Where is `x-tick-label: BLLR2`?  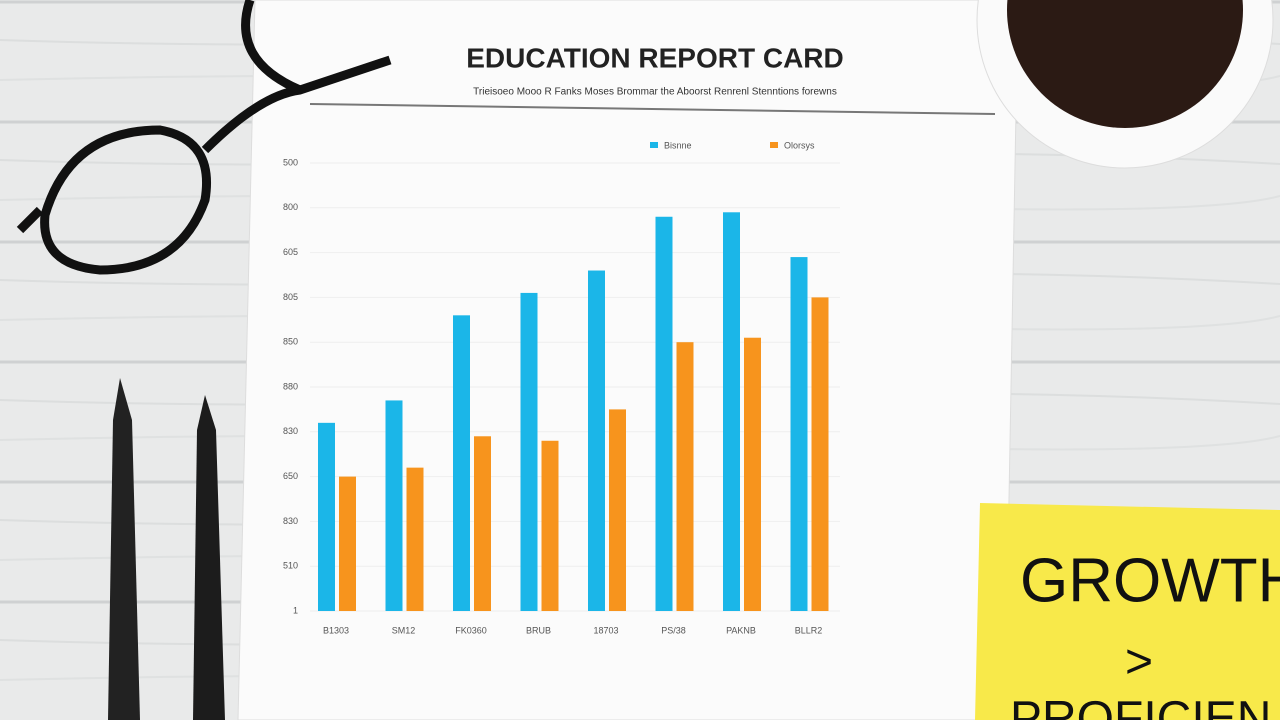
x-tick-label: BLLR2 is located at coordinates (809, 630).